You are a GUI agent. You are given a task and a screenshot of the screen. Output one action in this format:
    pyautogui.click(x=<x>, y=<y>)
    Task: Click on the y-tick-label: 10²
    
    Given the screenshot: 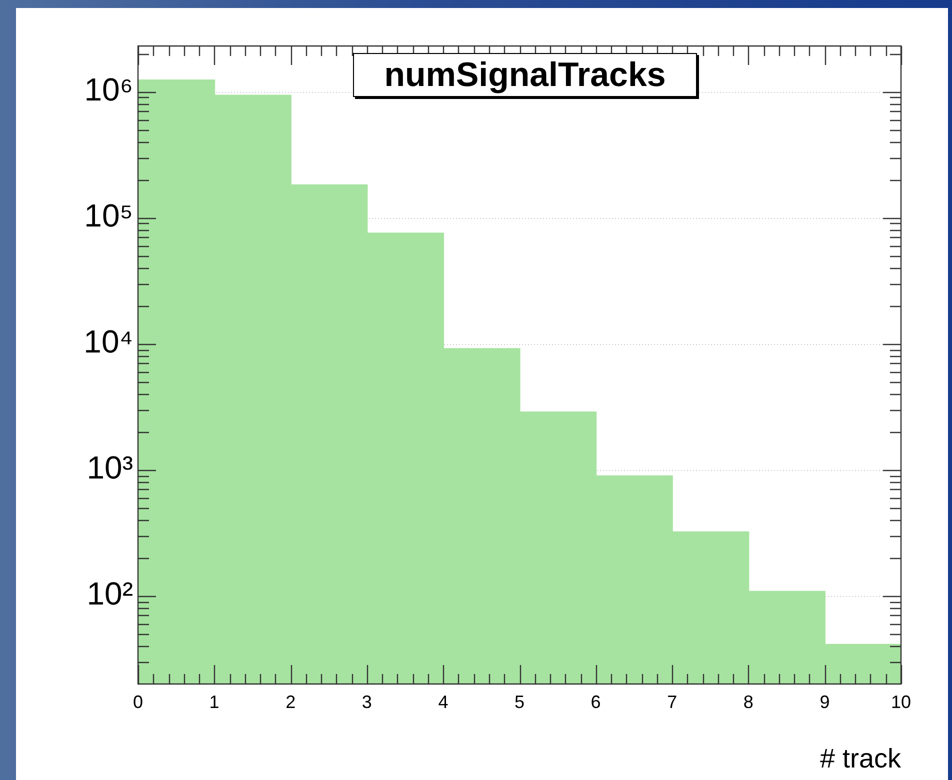 What is the action you would take?
    pyautogui.click(x=110, y=594)
    